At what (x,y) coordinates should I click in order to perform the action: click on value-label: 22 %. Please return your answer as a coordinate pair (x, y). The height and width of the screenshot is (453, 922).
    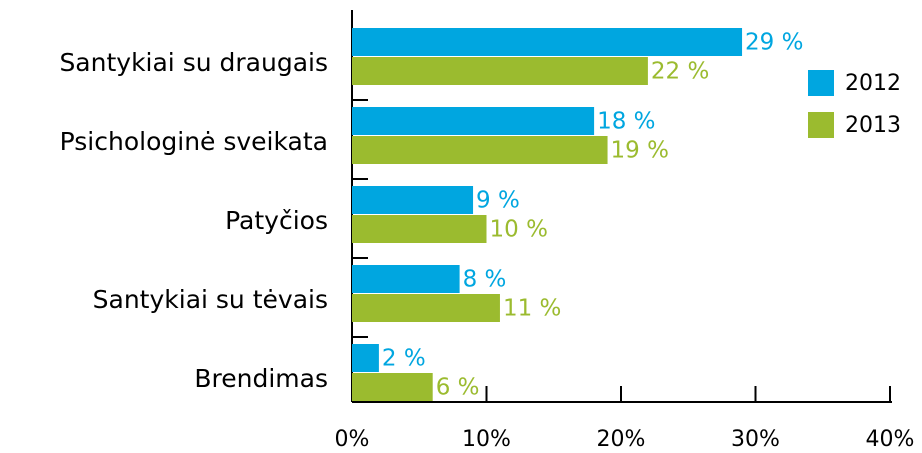
    Looking at the image, I should click on (680, 72).